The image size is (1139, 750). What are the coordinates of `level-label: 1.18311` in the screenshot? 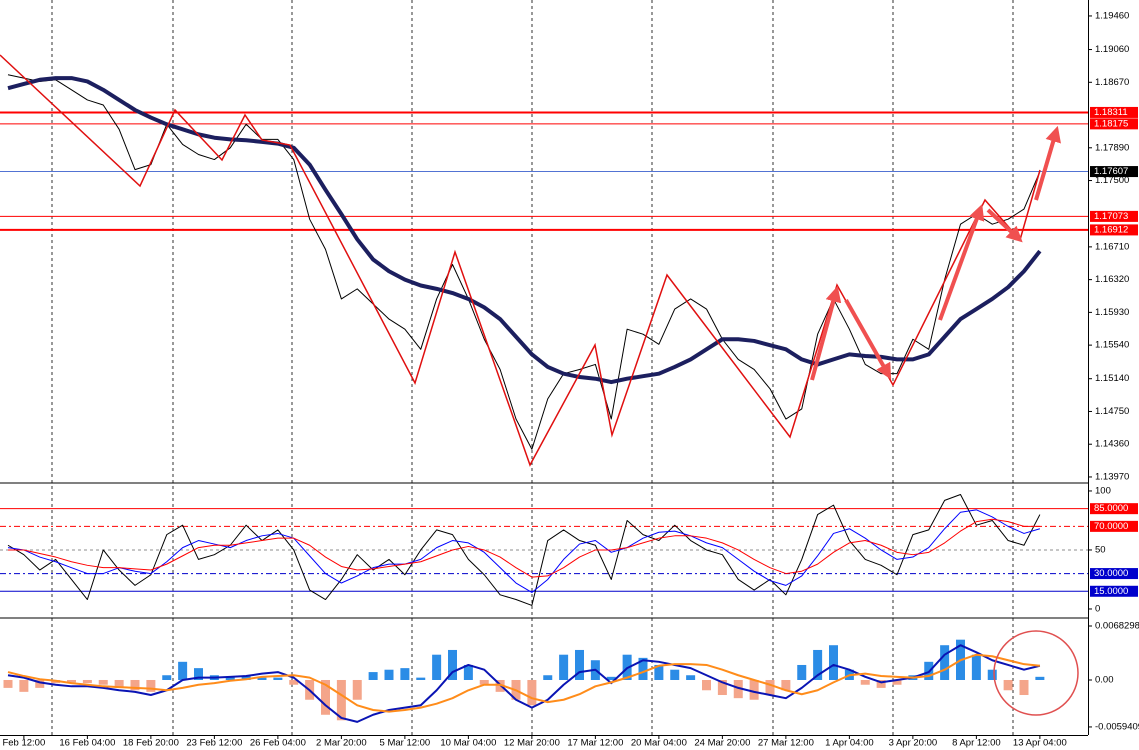 It's located at (1111, 112).